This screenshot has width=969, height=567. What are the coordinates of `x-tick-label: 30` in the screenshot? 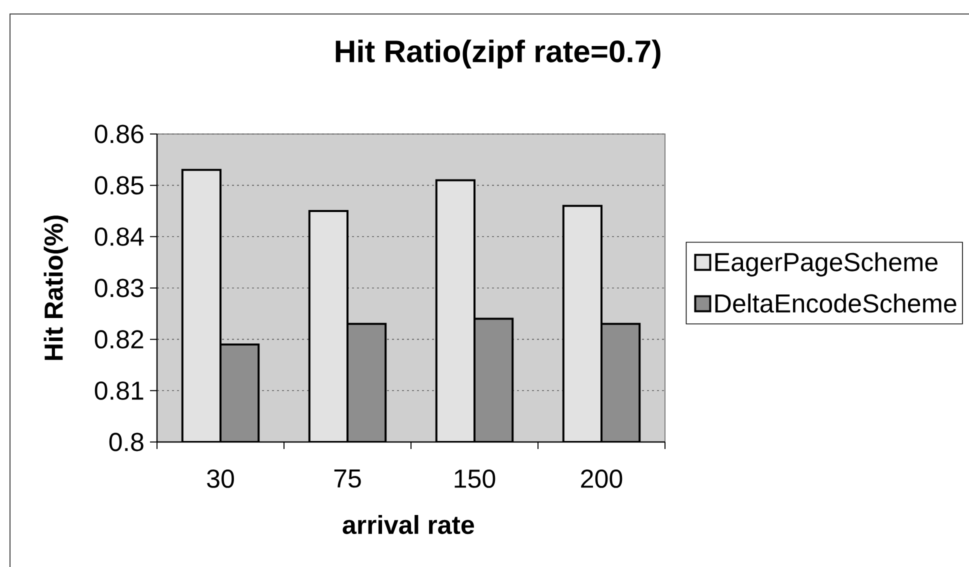 It's located at (220, 479).